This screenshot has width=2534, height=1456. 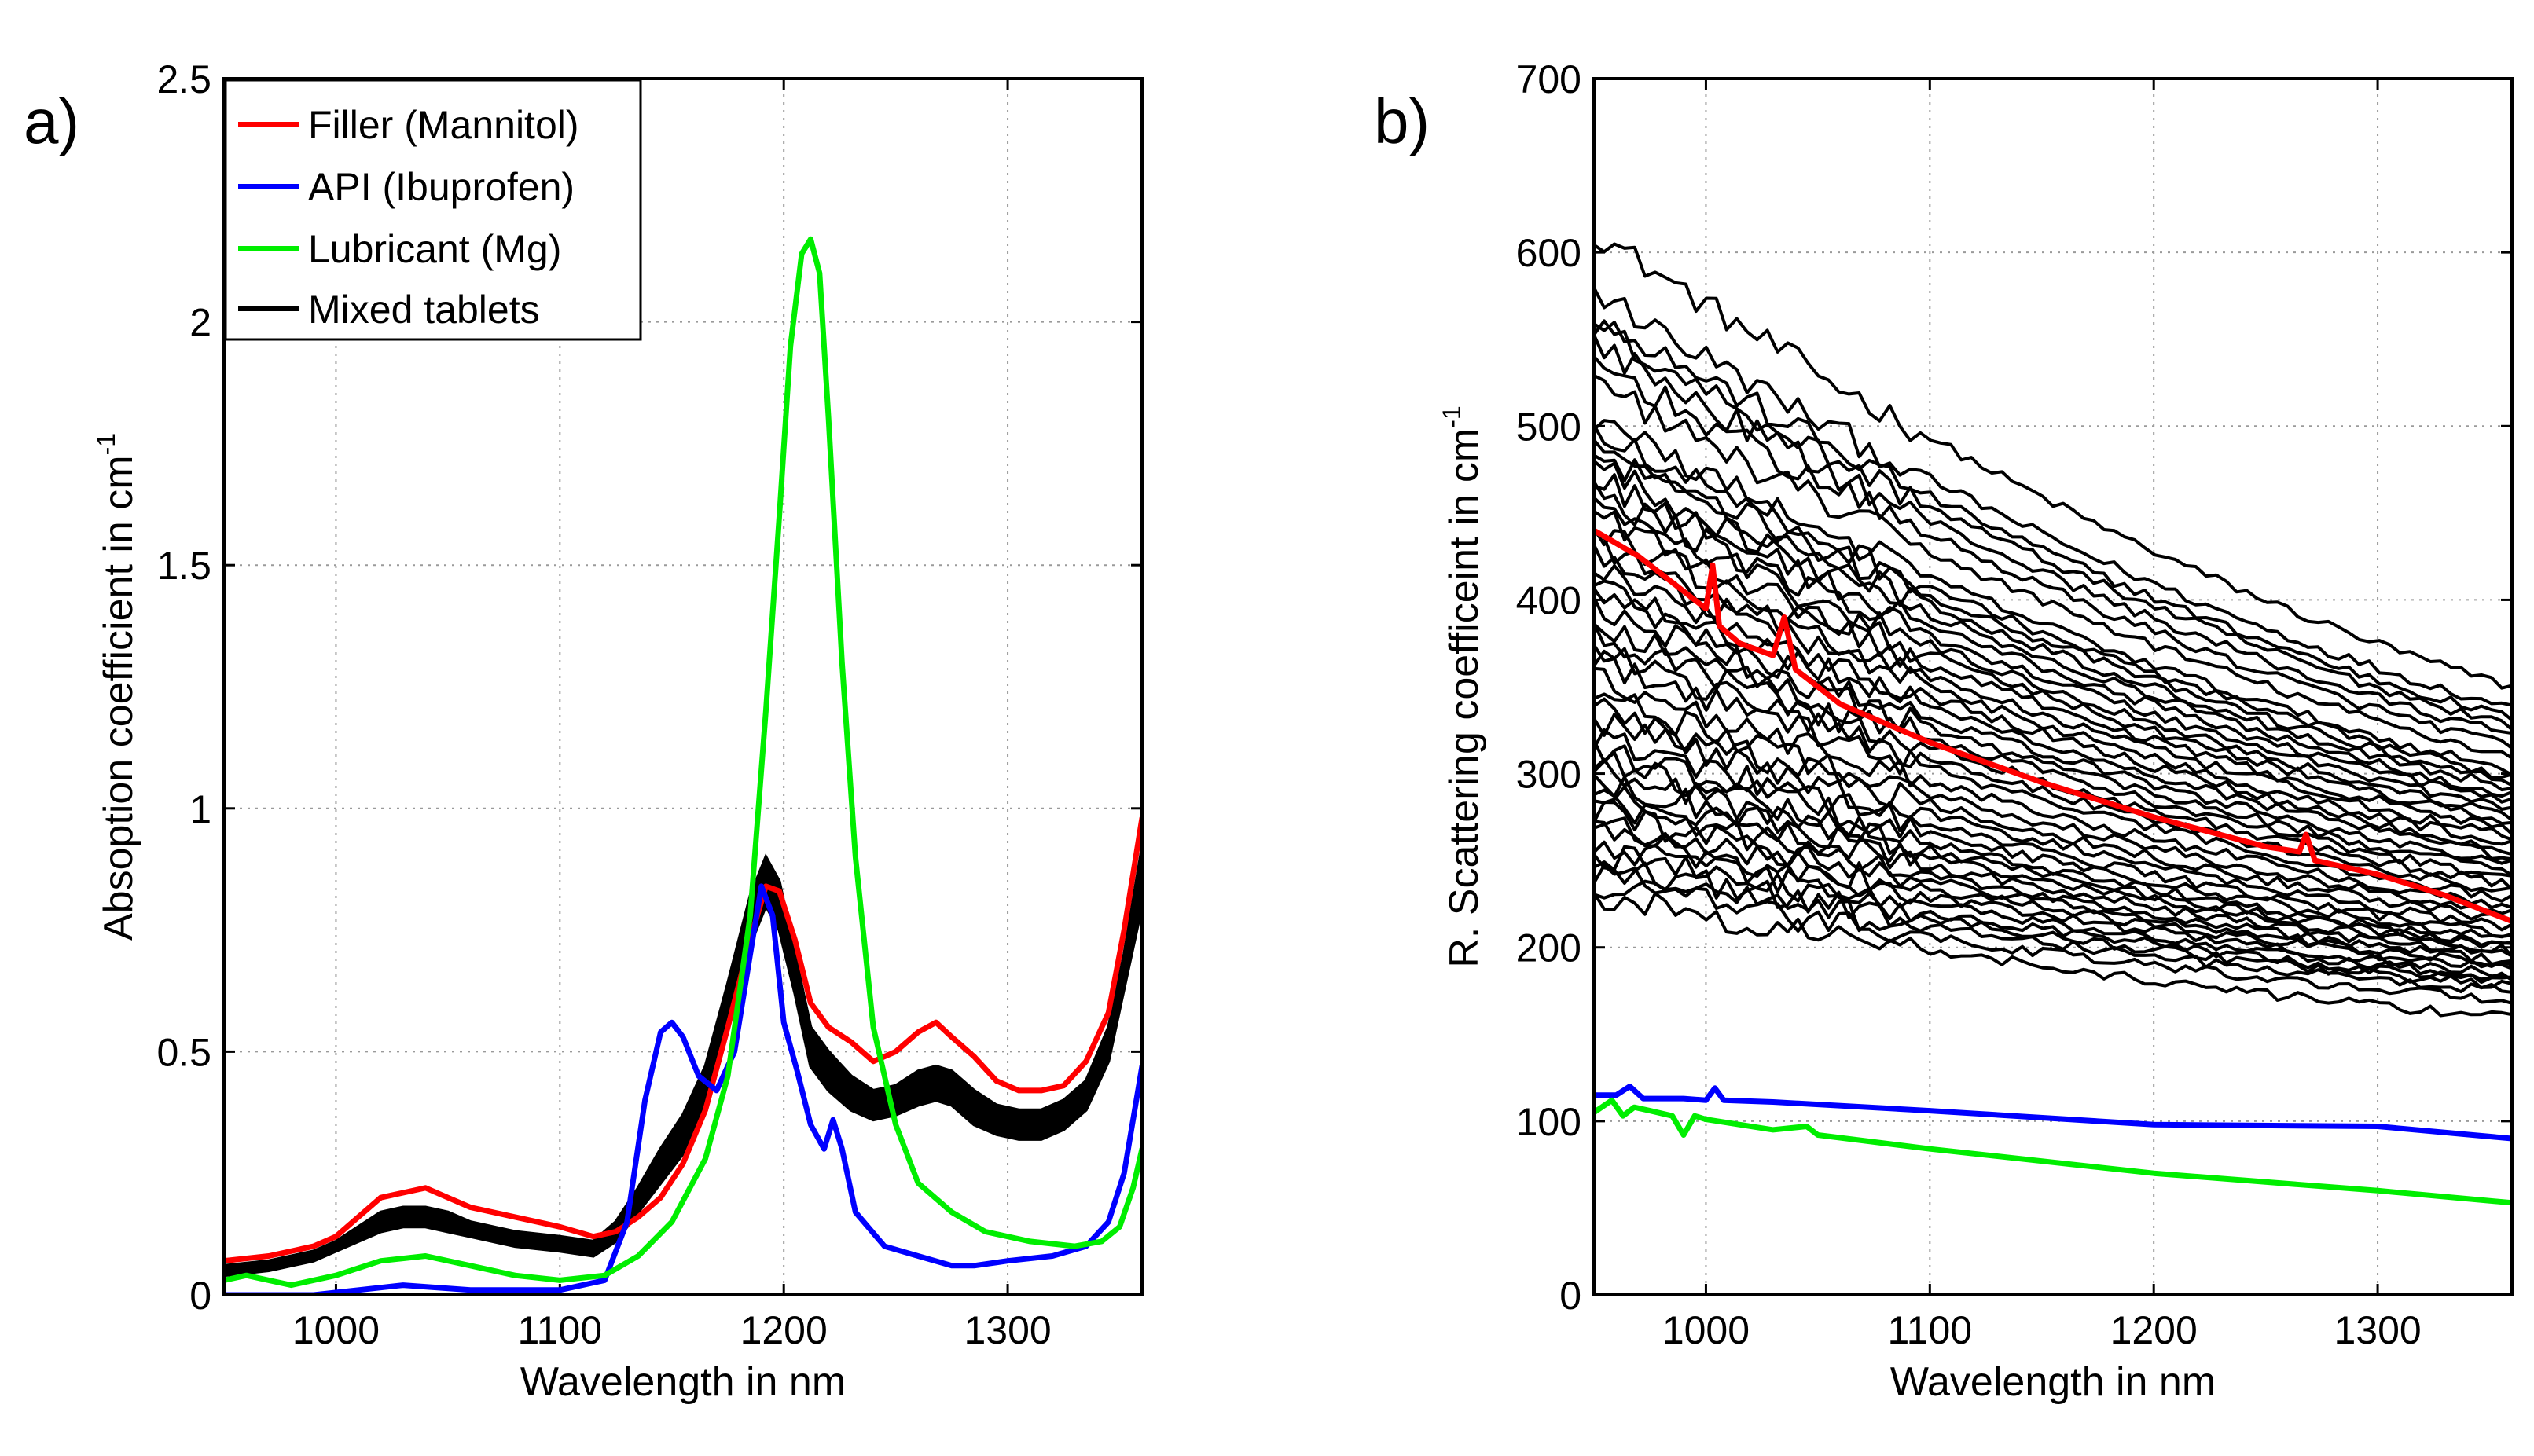 I want to click on y-tick-label: 400, so click(x=1548, y=600).